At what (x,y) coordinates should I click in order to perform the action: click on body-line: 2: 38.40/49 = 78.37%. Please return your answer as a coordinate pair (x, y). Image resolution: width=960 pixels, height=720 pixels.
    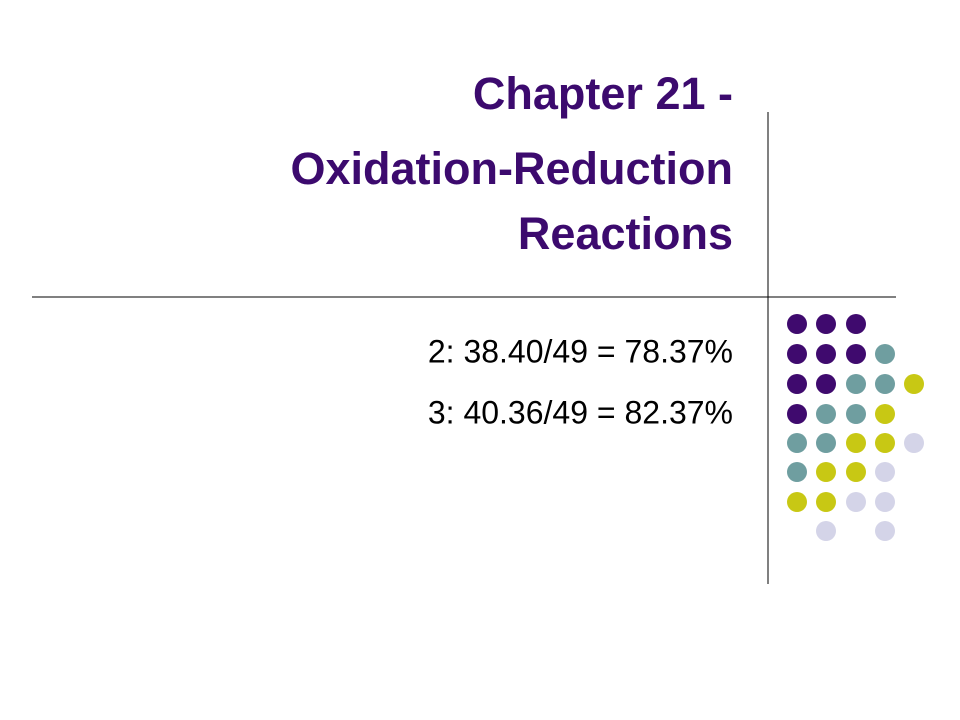
    Looking at the image, I should click on (580, 351).